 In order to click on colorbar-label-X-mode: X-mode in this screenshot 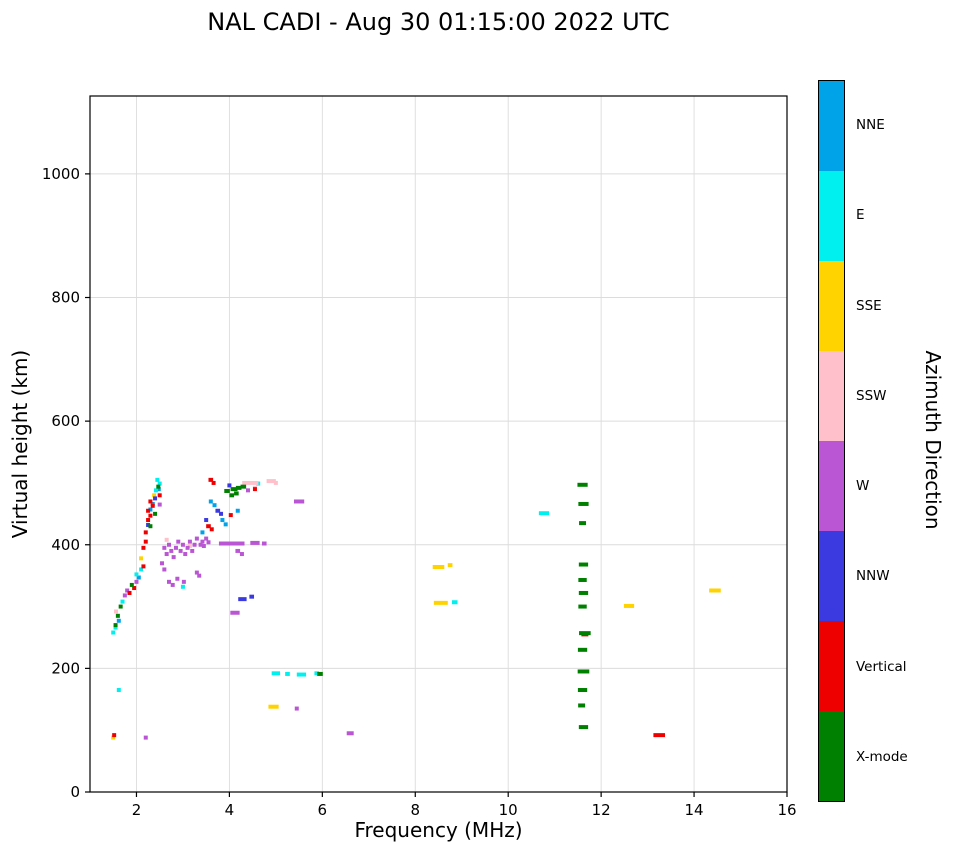, I will do `click(882, 756)`.